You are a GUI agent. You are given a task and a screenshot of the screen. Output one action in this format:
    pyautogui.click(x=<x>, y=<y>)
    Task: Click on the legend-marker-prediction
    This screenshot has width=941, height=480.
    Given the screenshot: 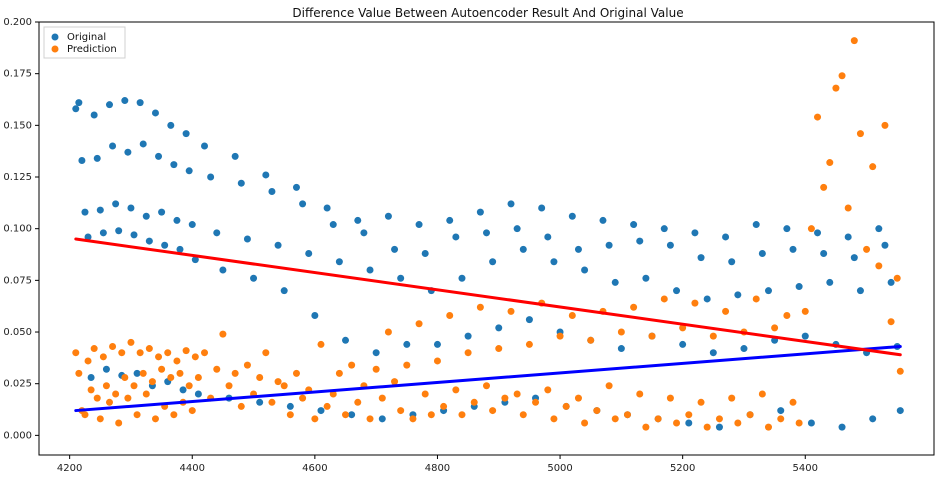 What is the action you would take?
    pyautogui.click(x=55, y=49)
    